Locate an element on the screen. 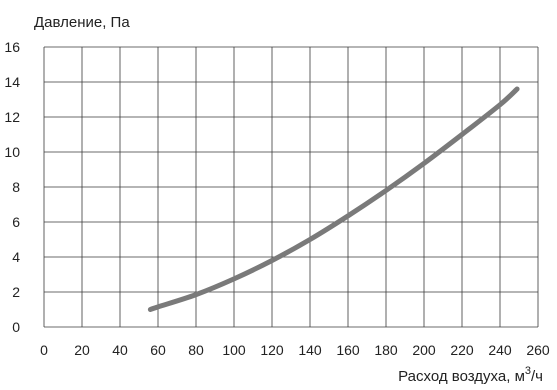  x-tick-label: 200 is located at coordinates (424, 350).